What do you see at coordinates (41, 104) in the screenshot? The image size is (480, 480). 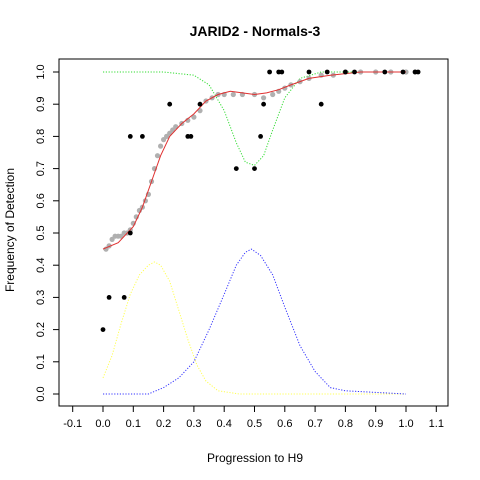 I see `y-tick-label: 0.9` at bounding box center [41, 104].